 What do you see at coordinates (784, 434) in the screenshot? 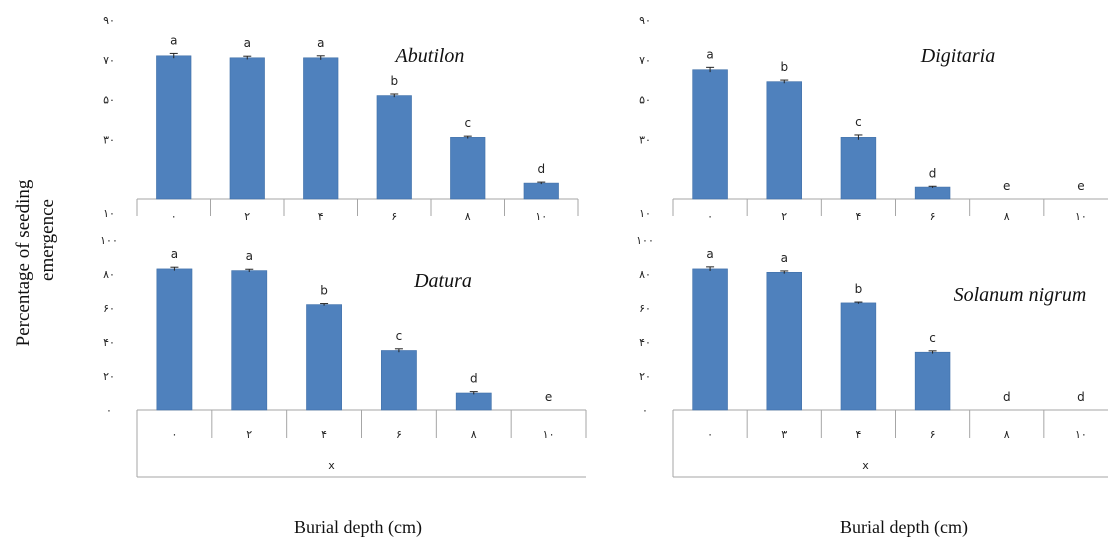
I see `x-tick-label: ۳` at bounding box center [784, 434].